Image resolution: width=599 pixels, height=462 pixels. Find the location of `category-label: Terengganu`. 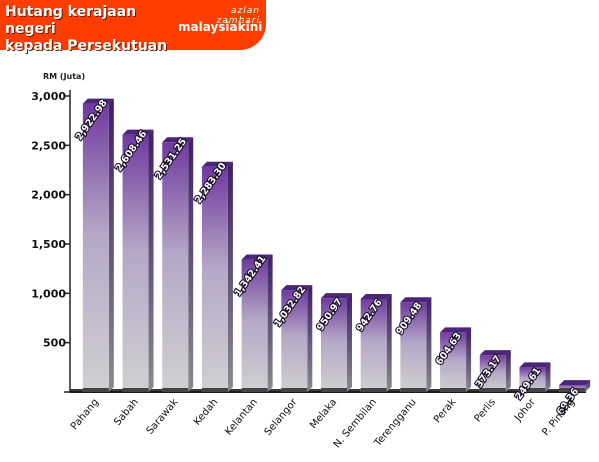

category-label: Terengganu is located at coordinates (395, 423).